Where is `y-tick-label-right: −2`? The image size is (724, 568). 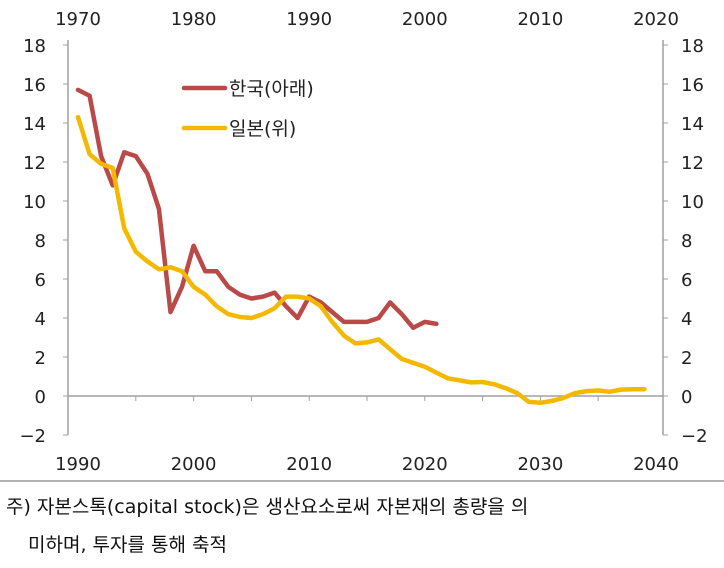 y-tick-label-right: −2 is located at coordinates (694, 436).